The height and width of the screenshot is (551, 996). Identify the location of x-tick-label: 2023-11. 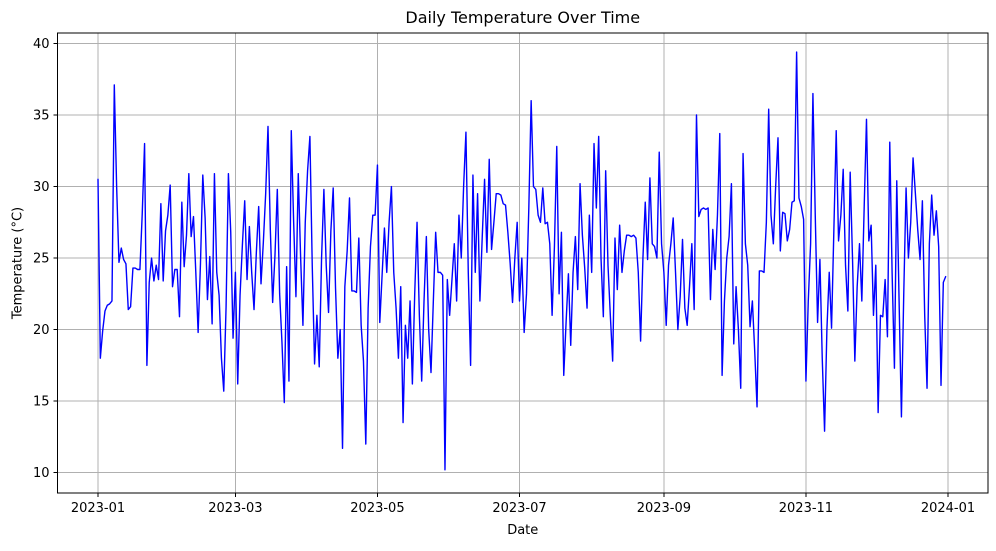
(806, 508).